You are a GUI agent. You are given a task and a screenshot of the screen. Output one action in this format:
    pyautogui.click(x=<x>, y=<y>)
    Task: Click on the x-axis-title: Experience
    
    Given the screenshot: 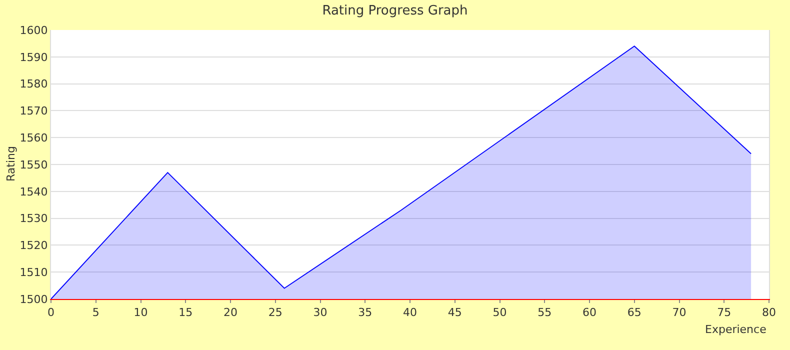 What is the action you would take?
    pyautogui.click(x=736, y=329)
    